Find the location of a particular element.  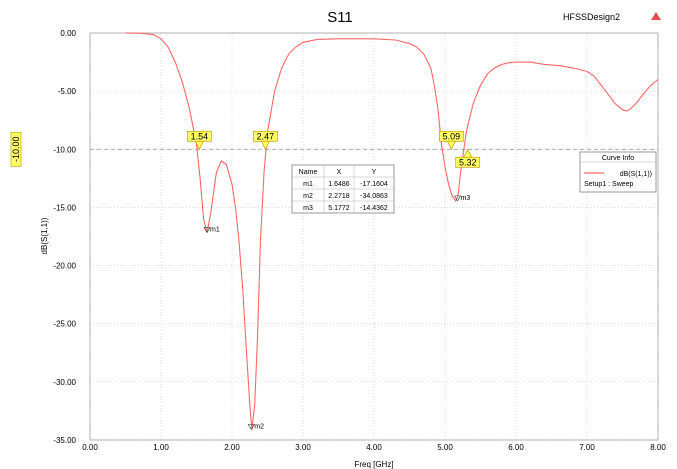

y-tick-label: -5.00 is located at coordinates (67, 91).